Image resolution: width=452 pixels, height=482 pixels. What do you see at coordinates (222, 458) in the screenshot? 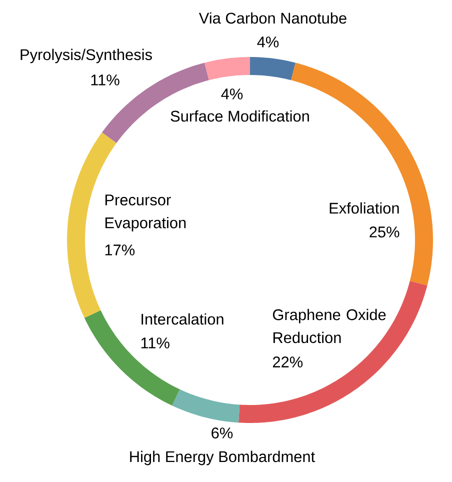
I see `slice-label: High Energy Bombardment` at bounding box center [222, 458].